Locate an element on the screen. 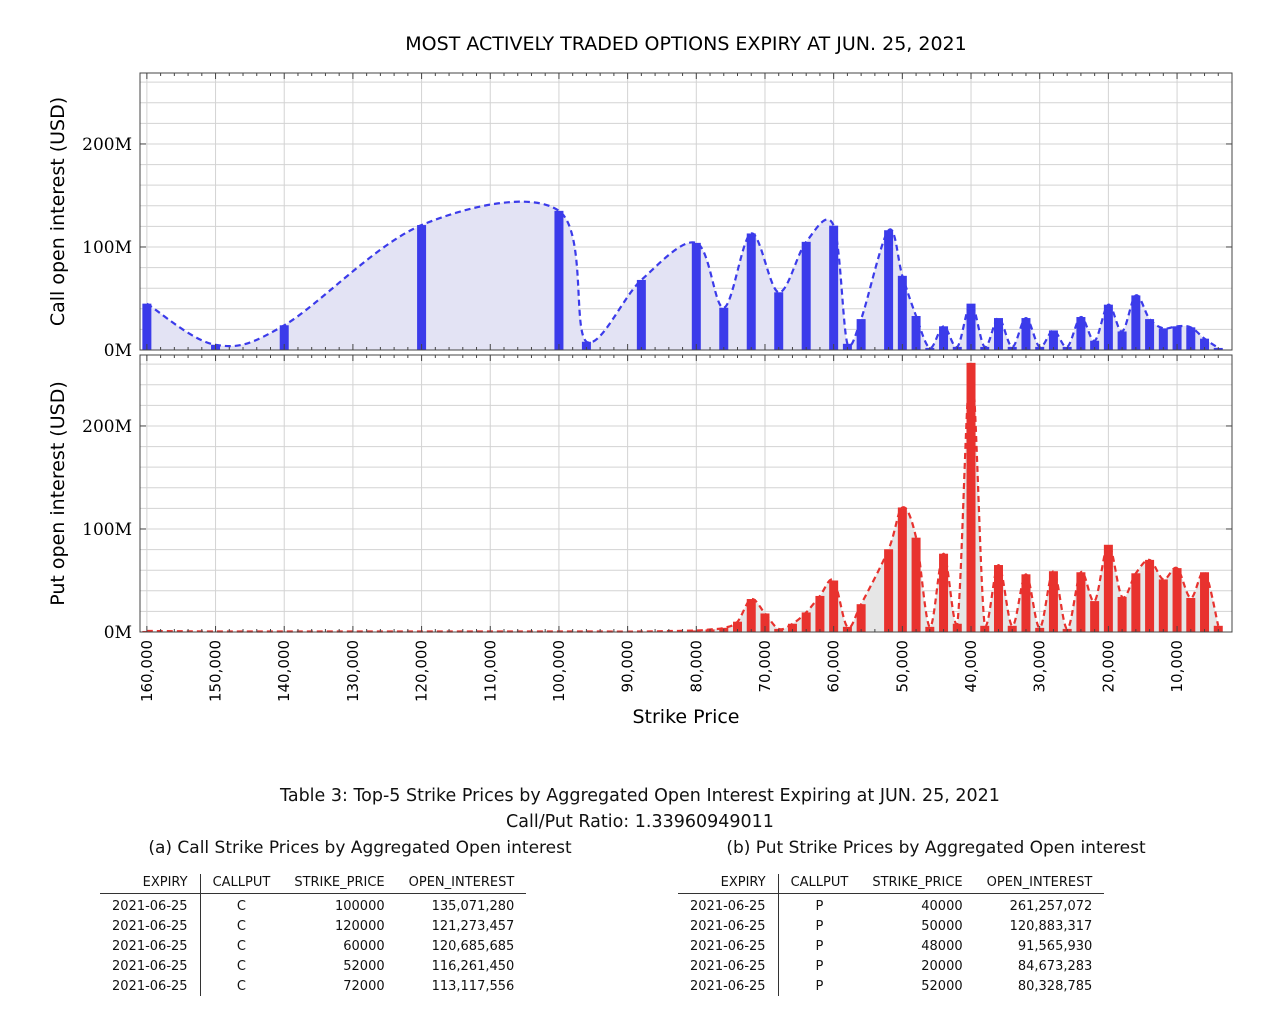  x-tick-label: 120,000 is located at coordinates (422, 671).